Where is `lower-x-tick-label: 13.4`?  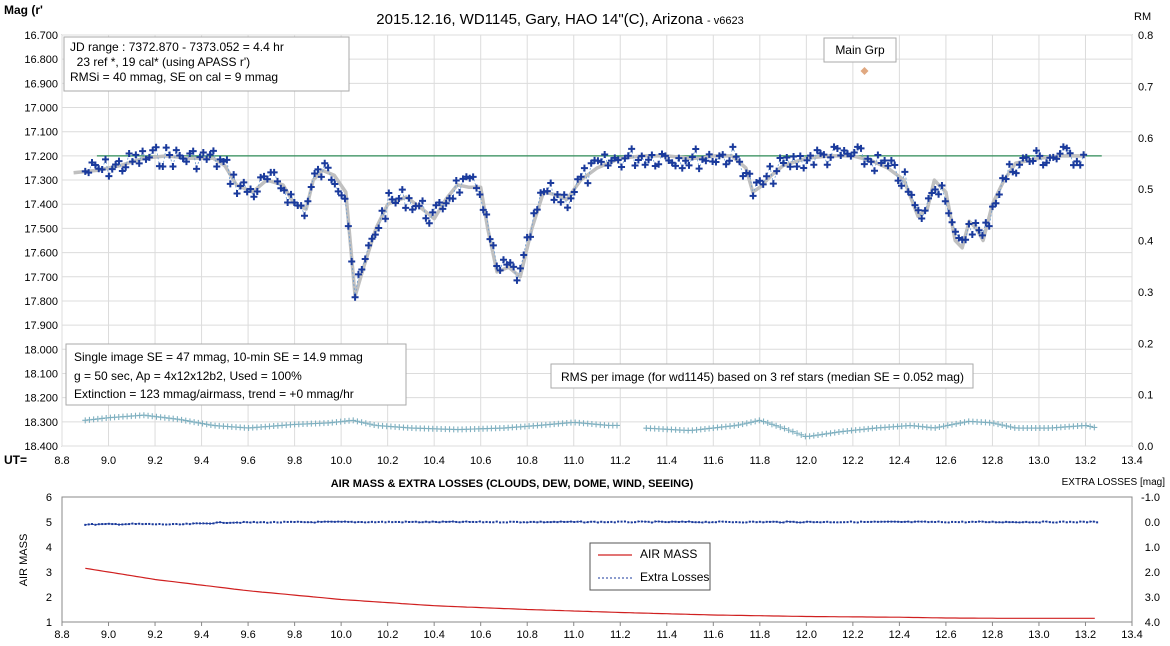 lower-x-tick-label: 13.4 is located at coordinates (1131, 635).